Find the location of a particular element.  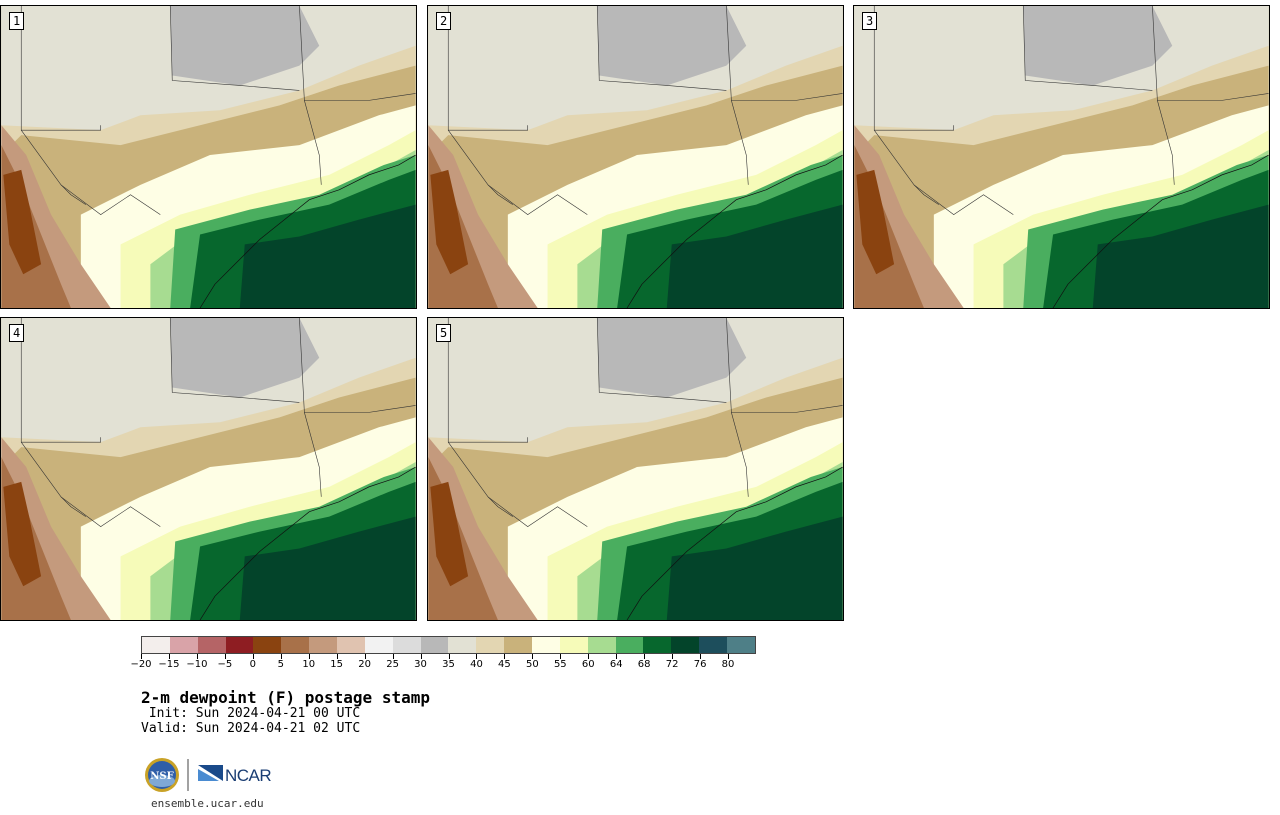

colorbar-tick-label: 76 is located at coordinates (700, 664).